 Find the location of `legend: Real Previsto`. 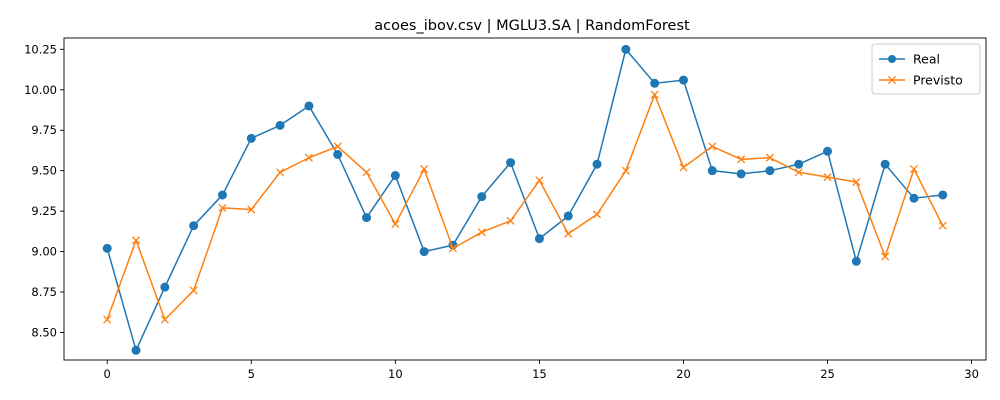

legend: Real Previsto is located at coordinates (926, 69).